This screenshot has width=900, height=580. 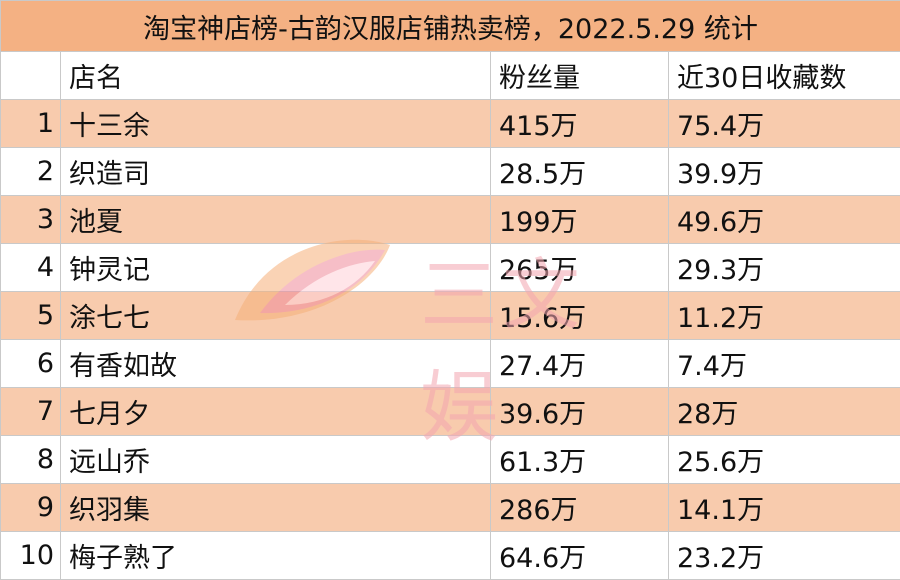 What do you see at coordinates (784, 172) in the screenshot?
I see `row-fav: 39.9万` at bounding box center [784, 172].